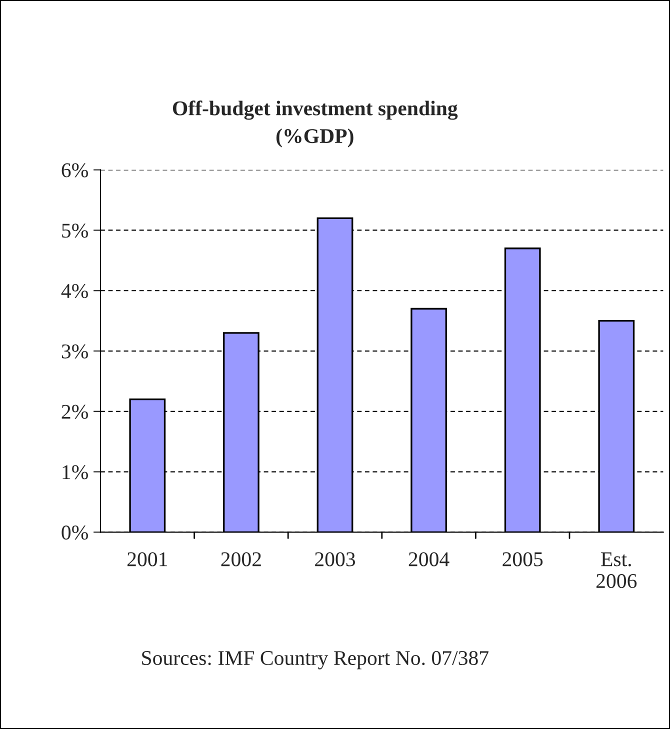 This screenshot has width=670, height=729. What do you see at coordinates (335, 559) in the screenshot?
I see `x-tick-label: 2003` at bounding box center [335, 559].